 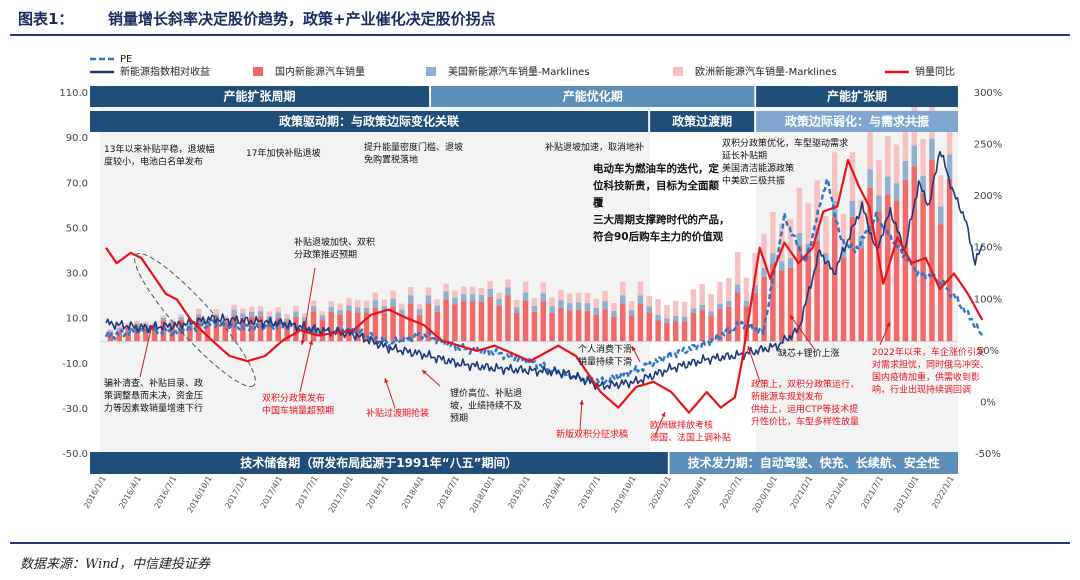 I want to click on x-tick: 2017/7/1, so click(x=307, y=493).